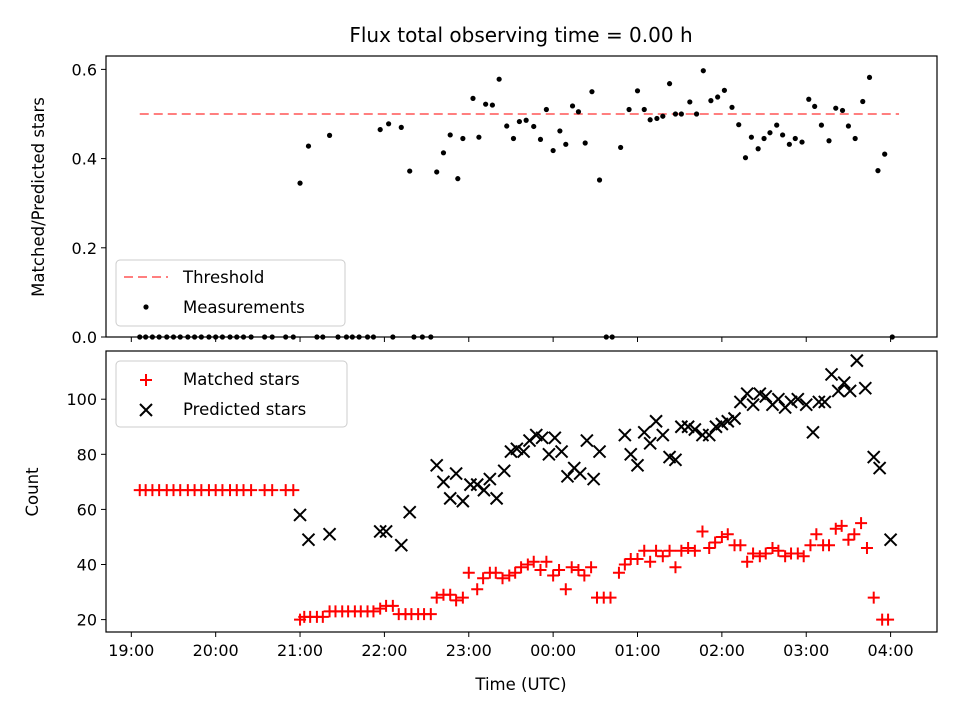  I want to click on legend-matched-label: Matched stars, so click(241, 379).